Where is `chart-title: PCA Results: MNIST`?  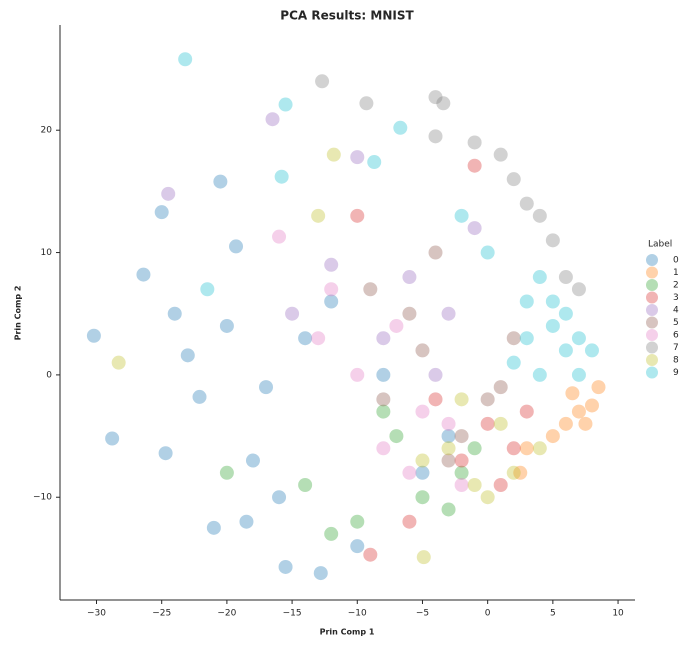 chart-title: PCA Results: MNIST is located at coordinates (347, 16).